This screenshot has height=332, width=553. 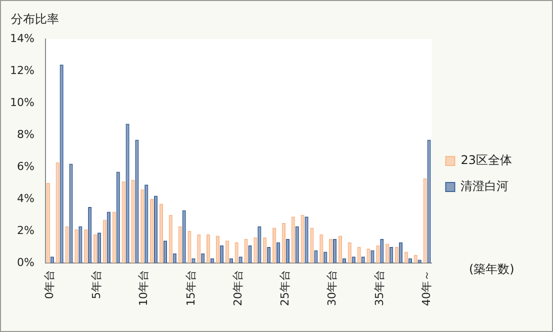 What do you see at coordinates (491, 269) in the screenshot?
I see `x-axis-title: (築年数)` at bounding box center [491, 269].